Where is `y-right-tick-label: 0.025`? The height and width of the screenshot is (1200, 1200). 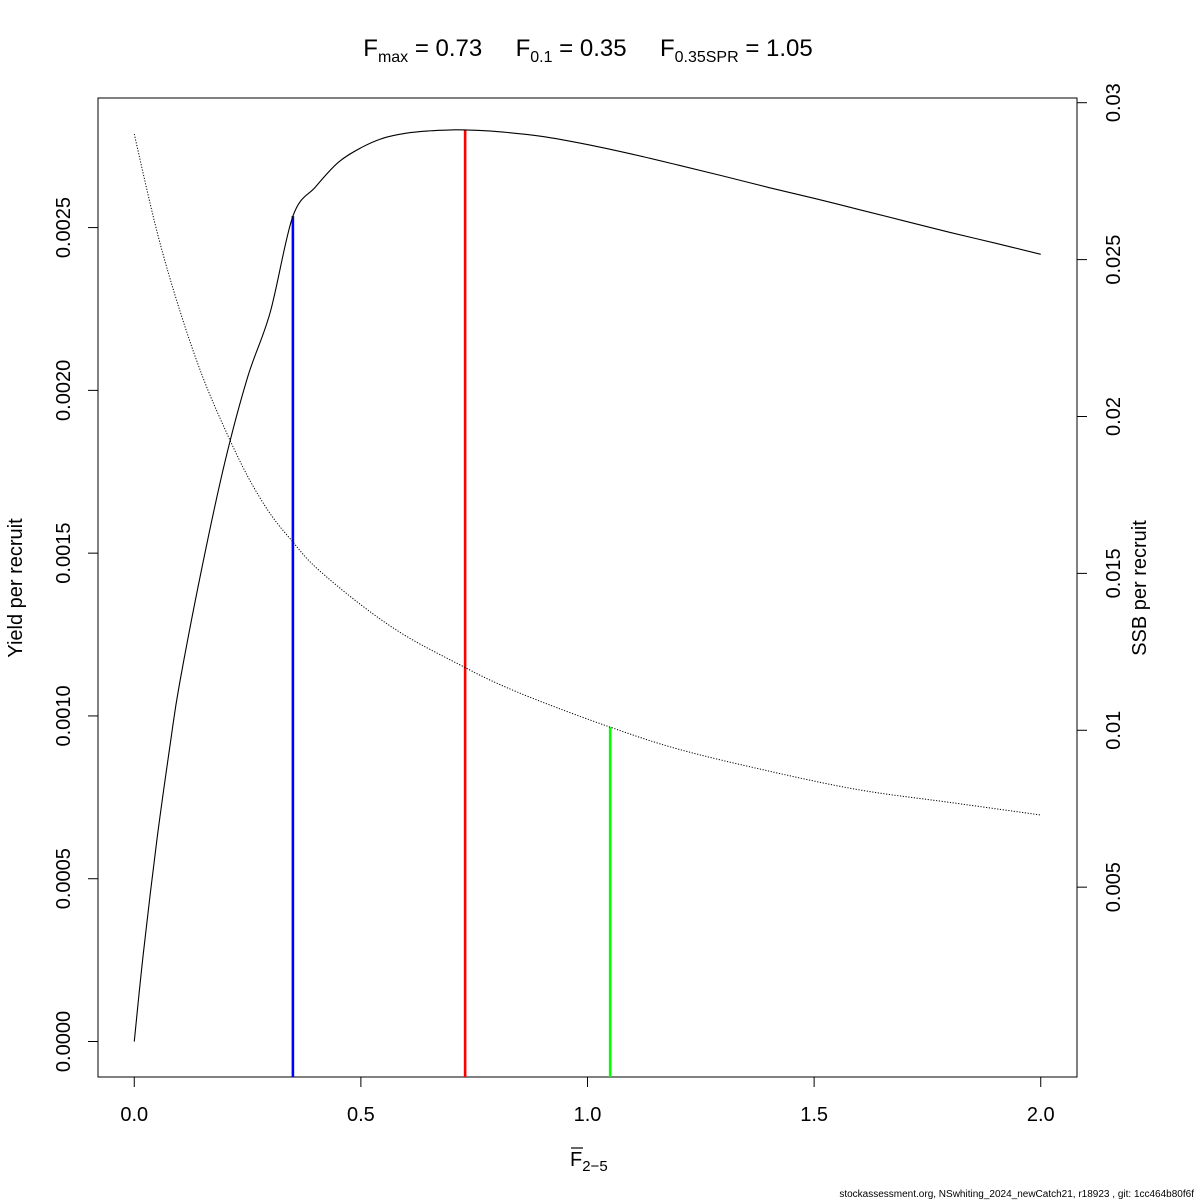 y-right-tick-label: 0.025 is located at coordinates (1114, 260).